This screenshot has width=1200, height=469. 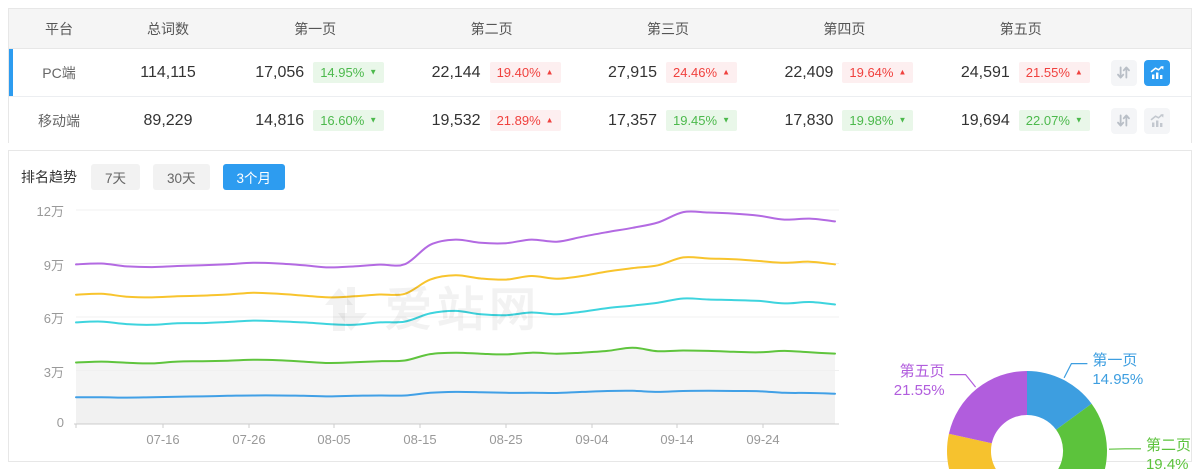 What do you see at coordinates (455, 385) in the screenshot?
I see `series-area-第二页` at bounding box center [455, 385].